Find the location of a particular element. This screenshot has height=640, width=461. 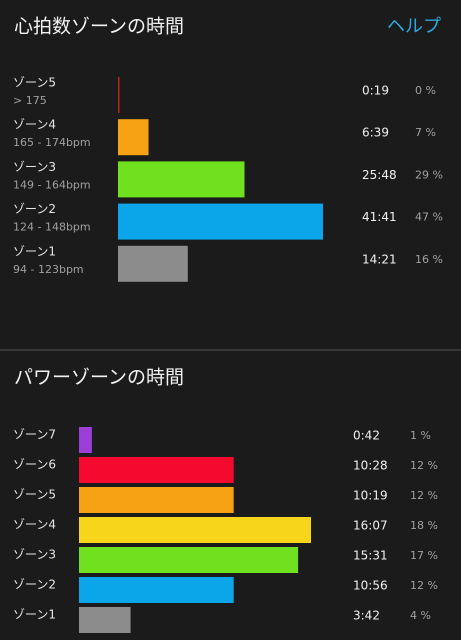

zone-percent: 16 % is located at coordinates (429, 259).